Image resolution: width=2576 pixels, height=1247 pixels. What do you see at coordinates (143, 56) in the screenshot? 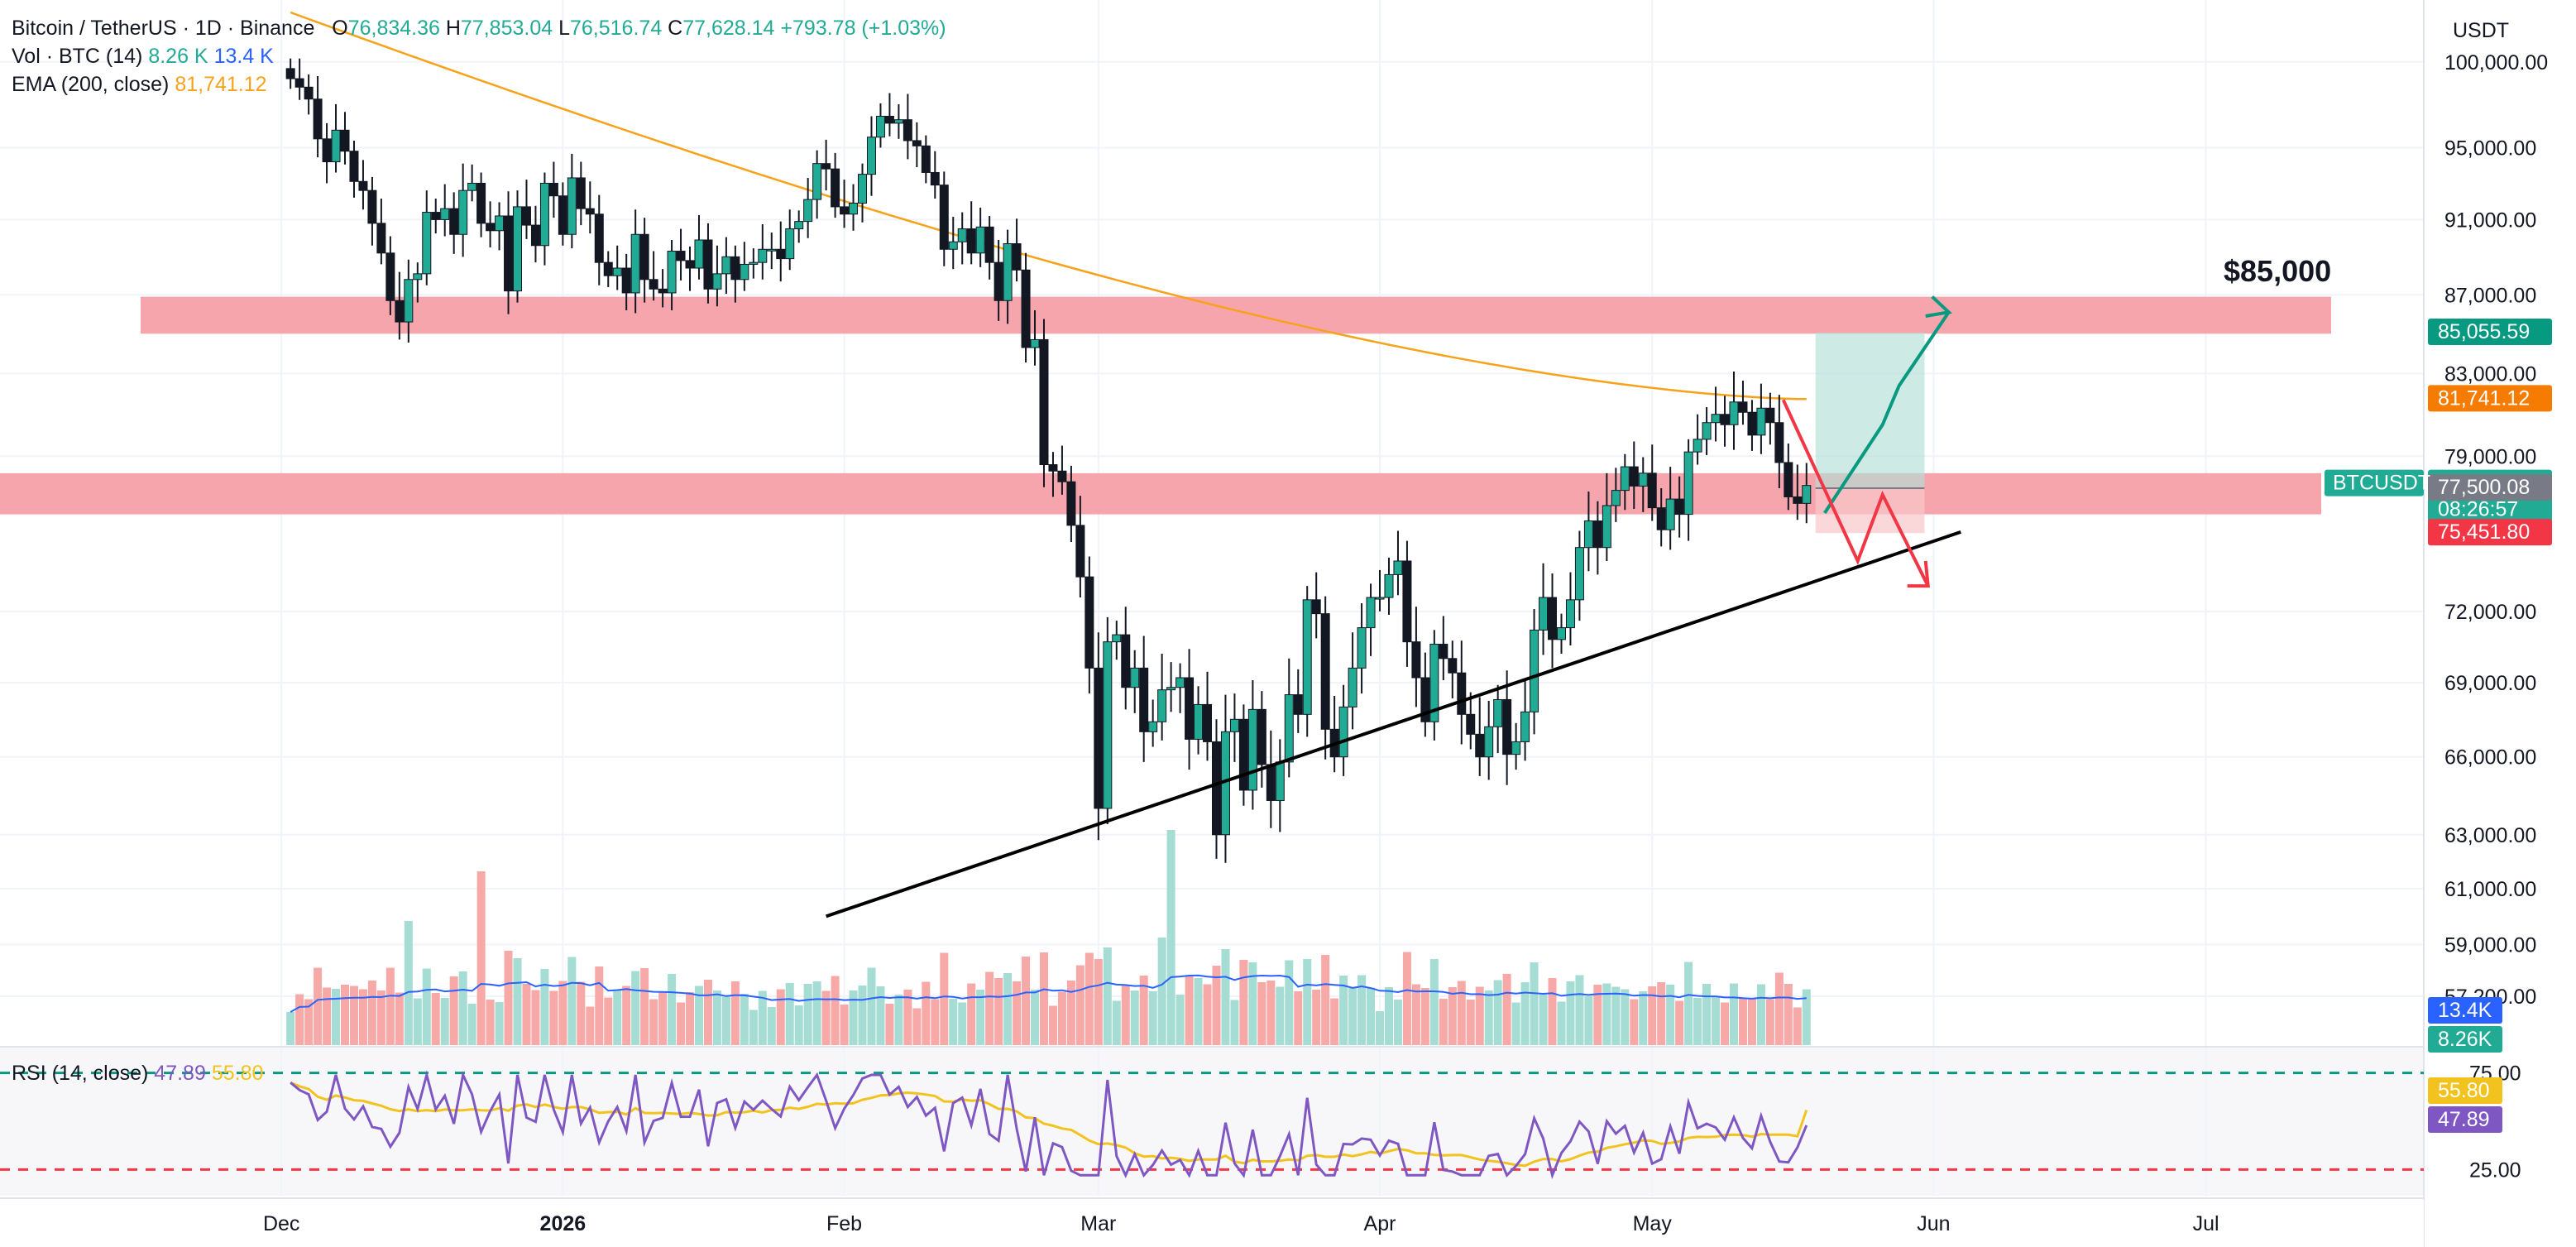
I see `vol-legend: Vol · BTC (14) 8.26 K 13.4 K` at bounding box center [143, 56].